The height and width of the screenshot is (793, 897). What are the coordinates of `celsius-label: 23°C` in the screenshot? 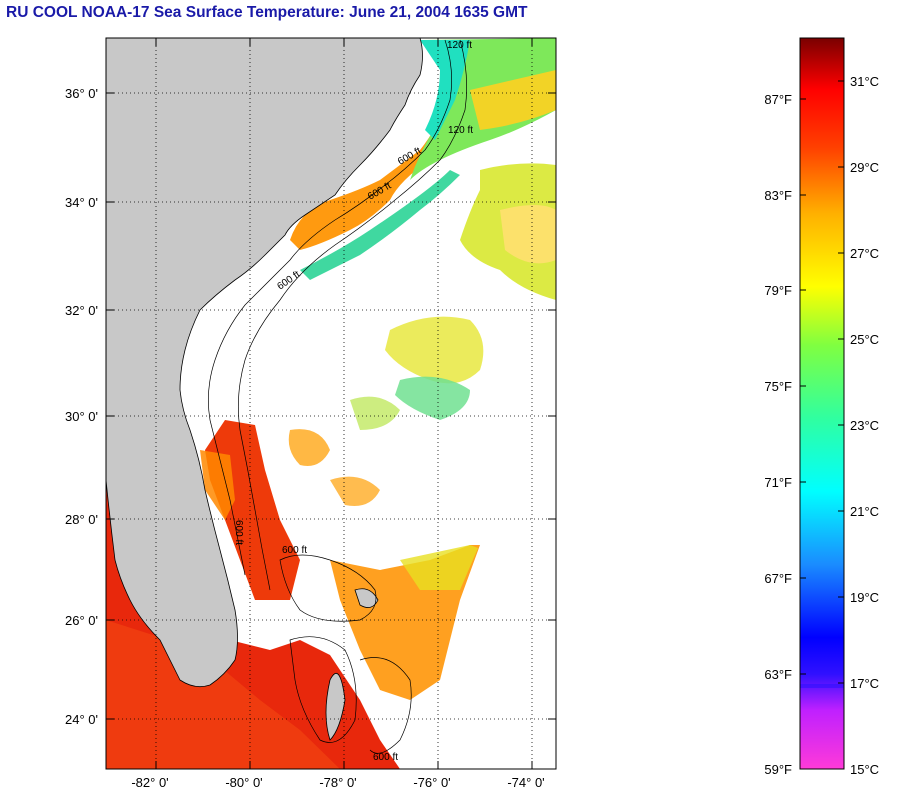 It's located at (864, 425).